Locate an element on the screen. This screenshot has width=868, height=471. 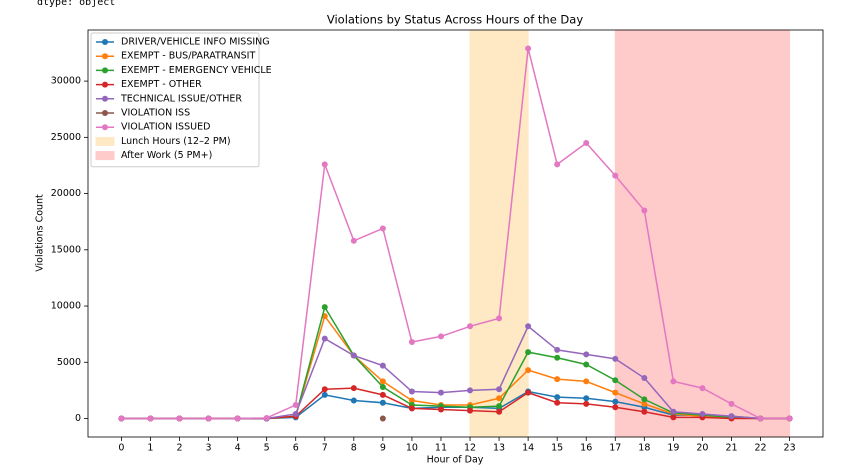
x-tick-label: 13 is located at coordinates (499, 448).